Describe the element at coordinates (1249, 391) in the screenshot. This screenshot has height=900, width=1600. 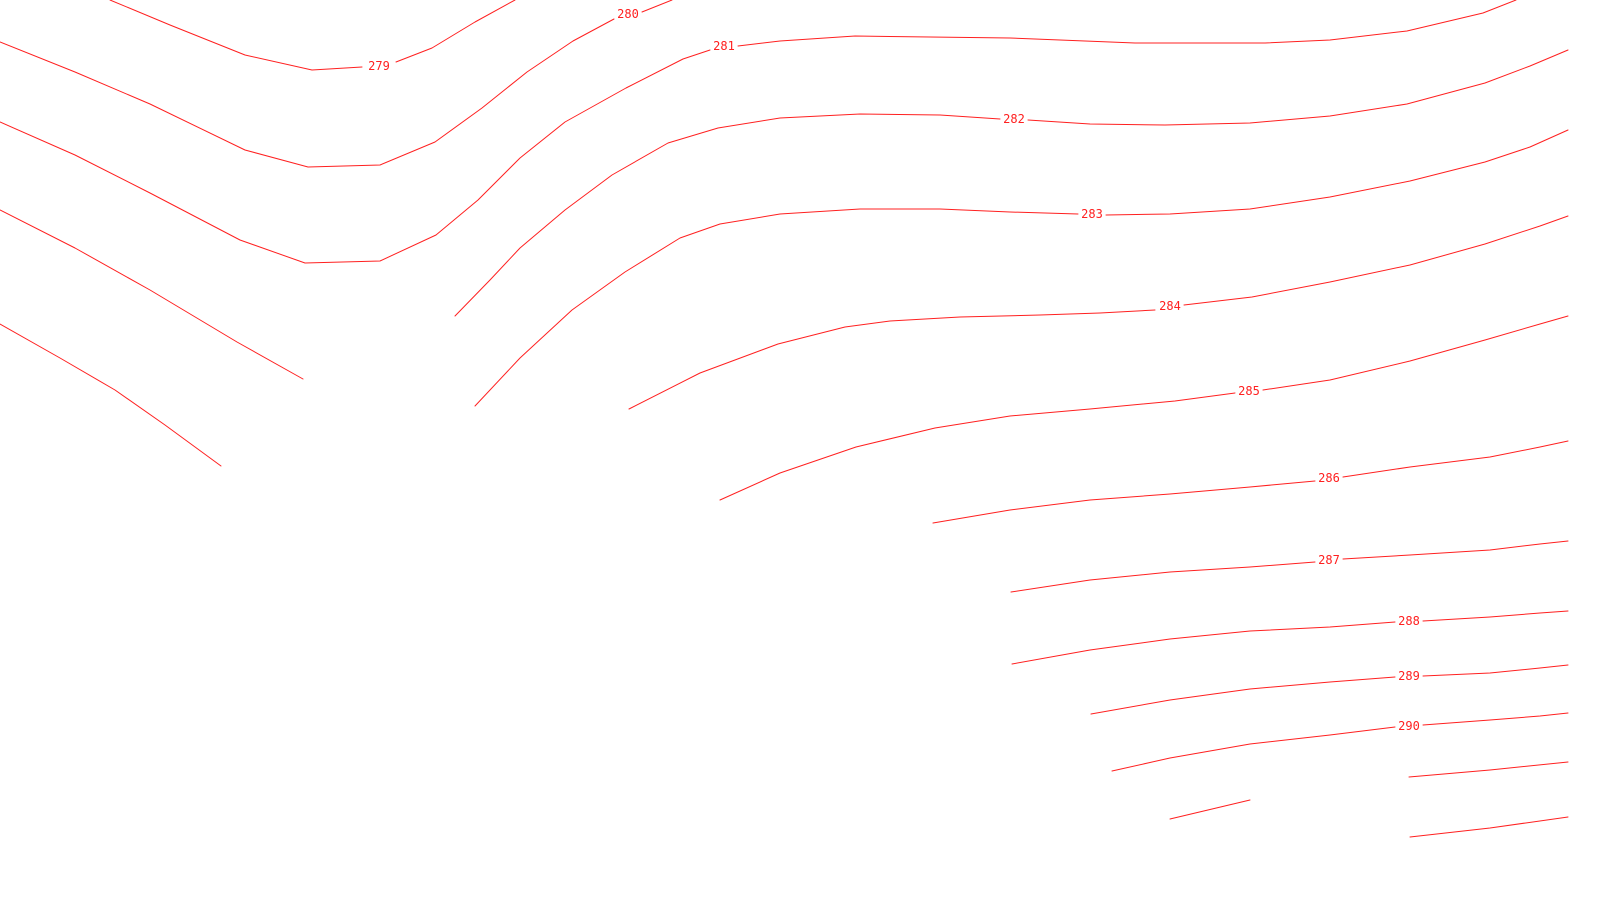
I see `contour-label-285: 285` at that location.